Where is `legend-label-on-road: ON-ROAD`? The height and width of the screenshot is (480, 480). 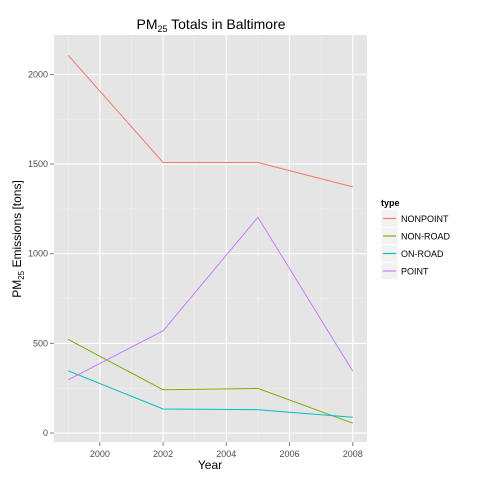
legend-label-on-road: ON-ROAD is located at coordinates (422, 254).